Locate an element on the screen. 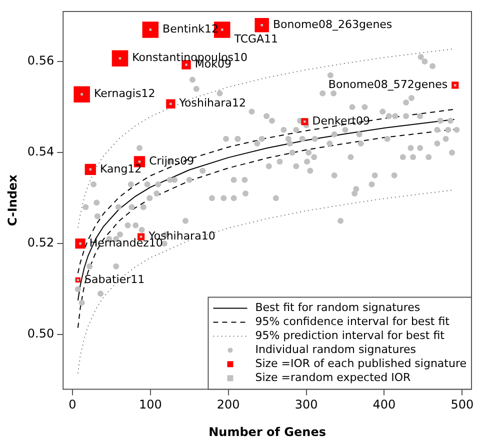 The width and height of the screenshot is (483, 446). annotation: Bonome08_572genes is located at coordinates (388, 85).